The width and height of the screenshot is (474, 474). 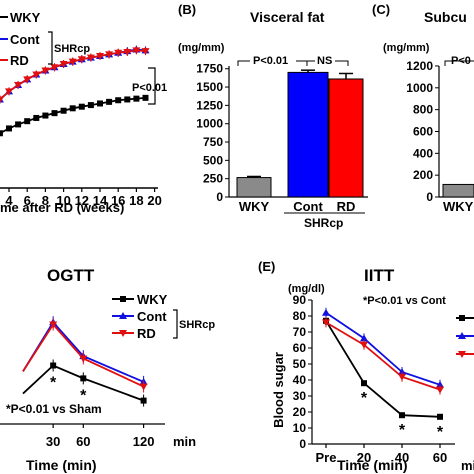 I want to click on ogtt-legend-marker-wky, so click(x=123, y=299).